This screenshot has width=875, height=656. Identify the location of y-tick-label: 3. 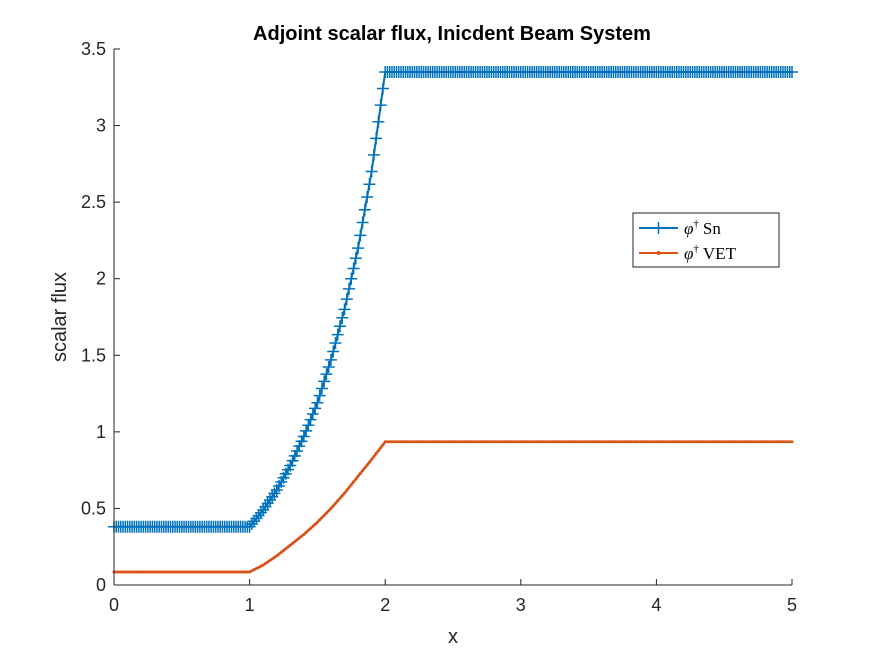
(101, 126).